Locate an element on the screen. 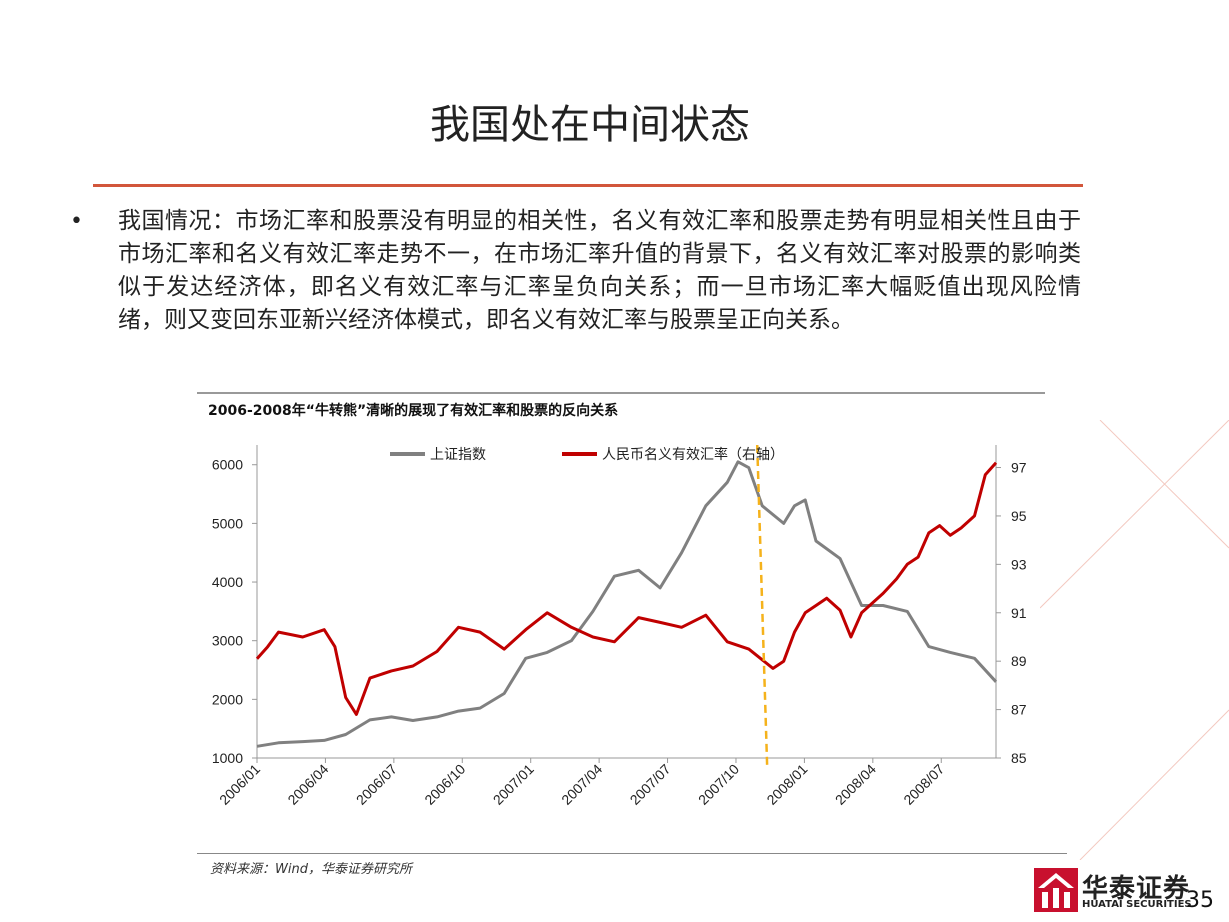  peak-marker-dashed-line is located at coordinates (762, 606).